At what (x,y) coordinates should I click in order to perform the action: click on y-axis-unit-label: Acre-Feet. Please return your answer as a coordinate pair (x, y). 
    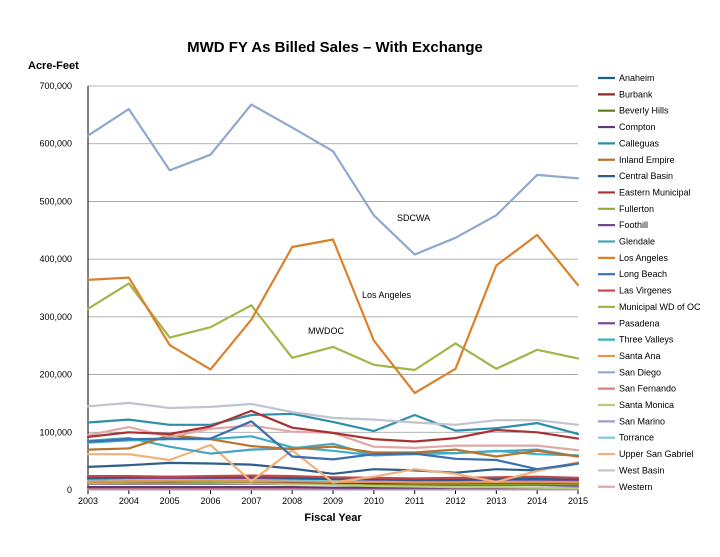
    Looking at the image, I should click on (53, 66).